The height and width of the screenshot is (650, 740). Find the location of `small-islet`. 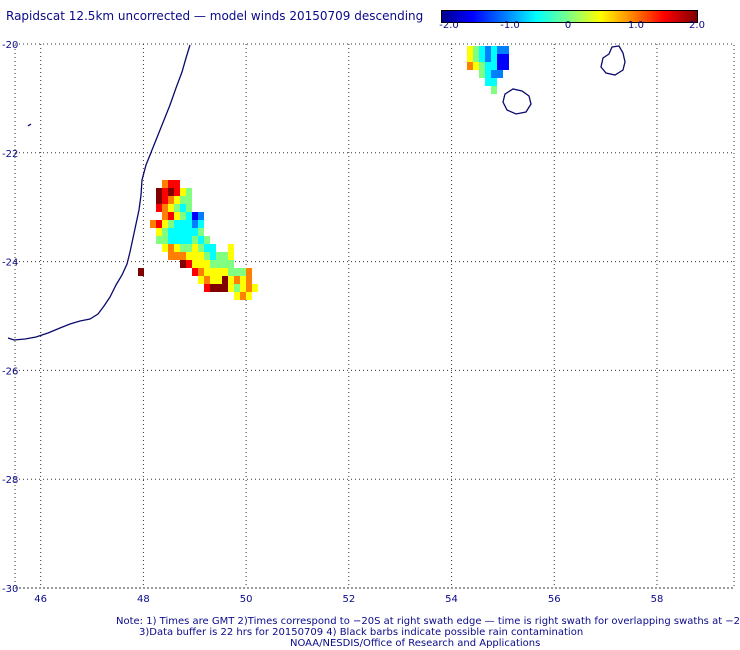

small-islet is located at coordinates (29, 125).